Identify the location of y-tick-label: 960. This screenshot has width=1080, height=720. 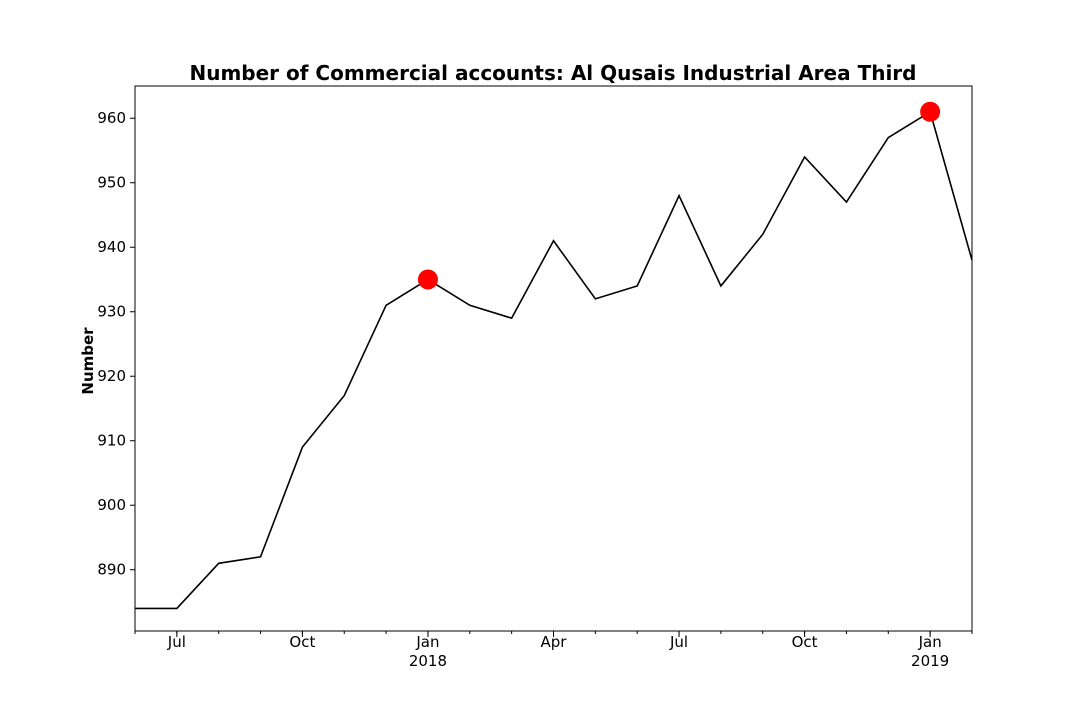
(111, 118).